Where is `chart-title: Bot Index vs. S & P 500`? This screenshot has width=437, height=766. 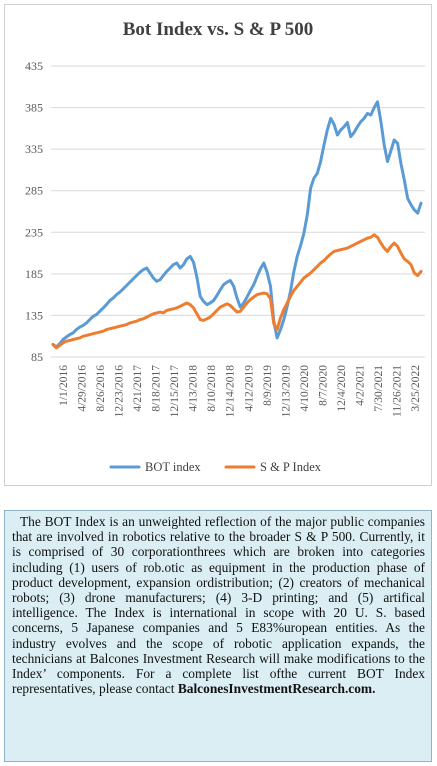
chart-title: Bot Index vs. S & P 500 is located at coordinates (218, 29).